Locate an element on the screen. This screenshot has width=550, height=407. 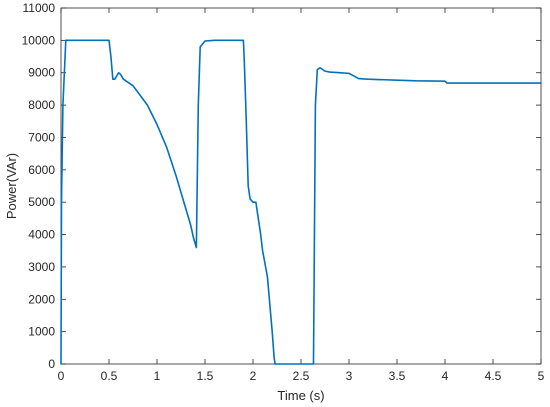
y-tick-label: 10000 is located at coordinates (39, 40).